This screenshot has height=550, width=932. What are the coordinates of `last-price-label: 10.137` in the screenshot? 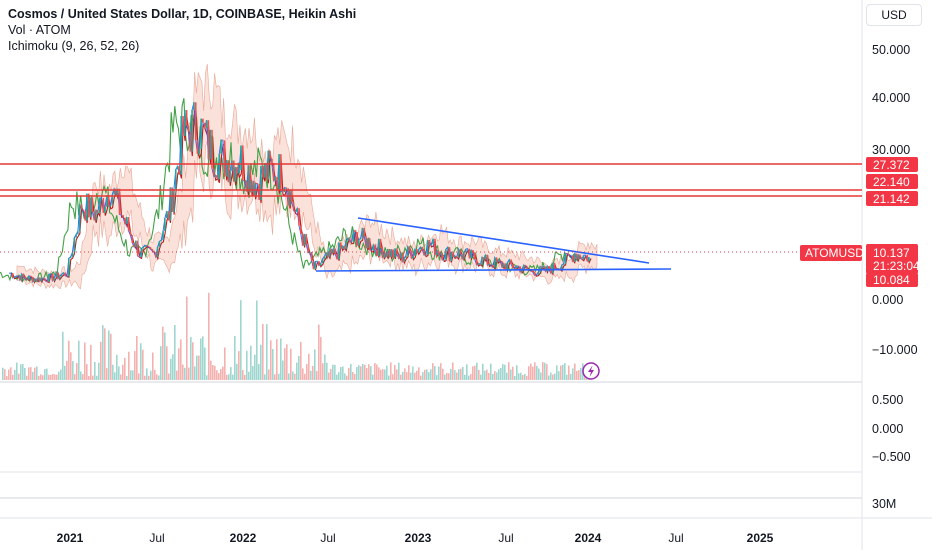 It's located at (891, 253).